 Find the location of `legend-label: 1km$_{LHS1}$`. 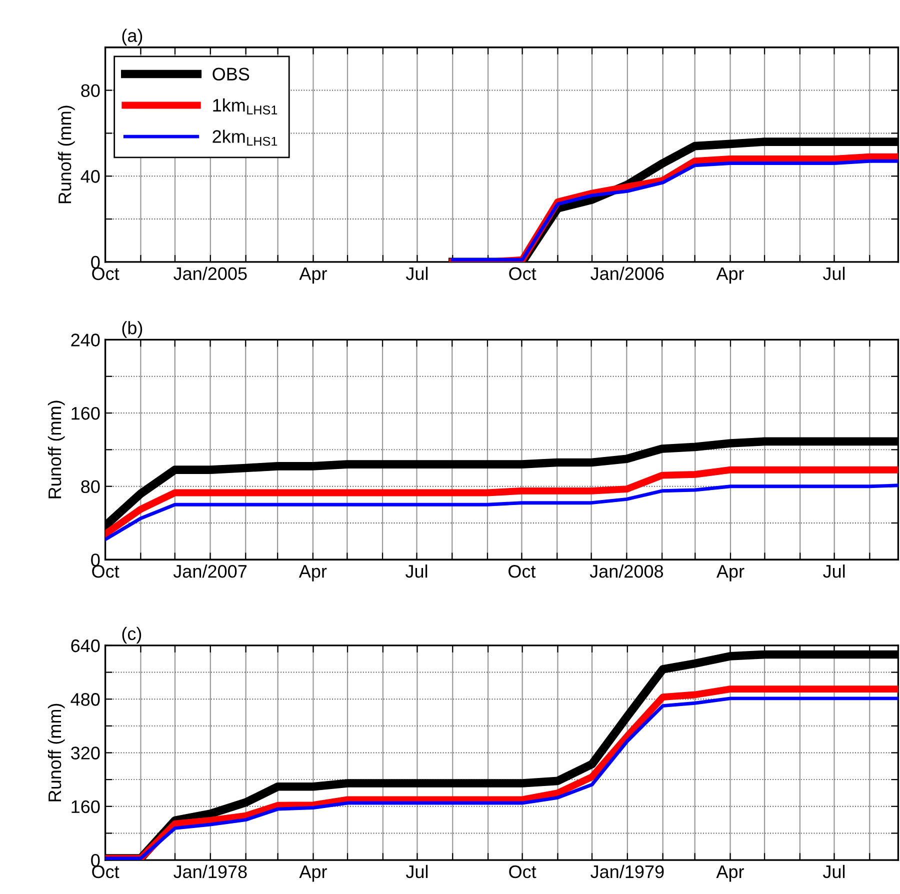

legend-label: 1km$_{LHS1}$ is located at coordinates (245, 106).